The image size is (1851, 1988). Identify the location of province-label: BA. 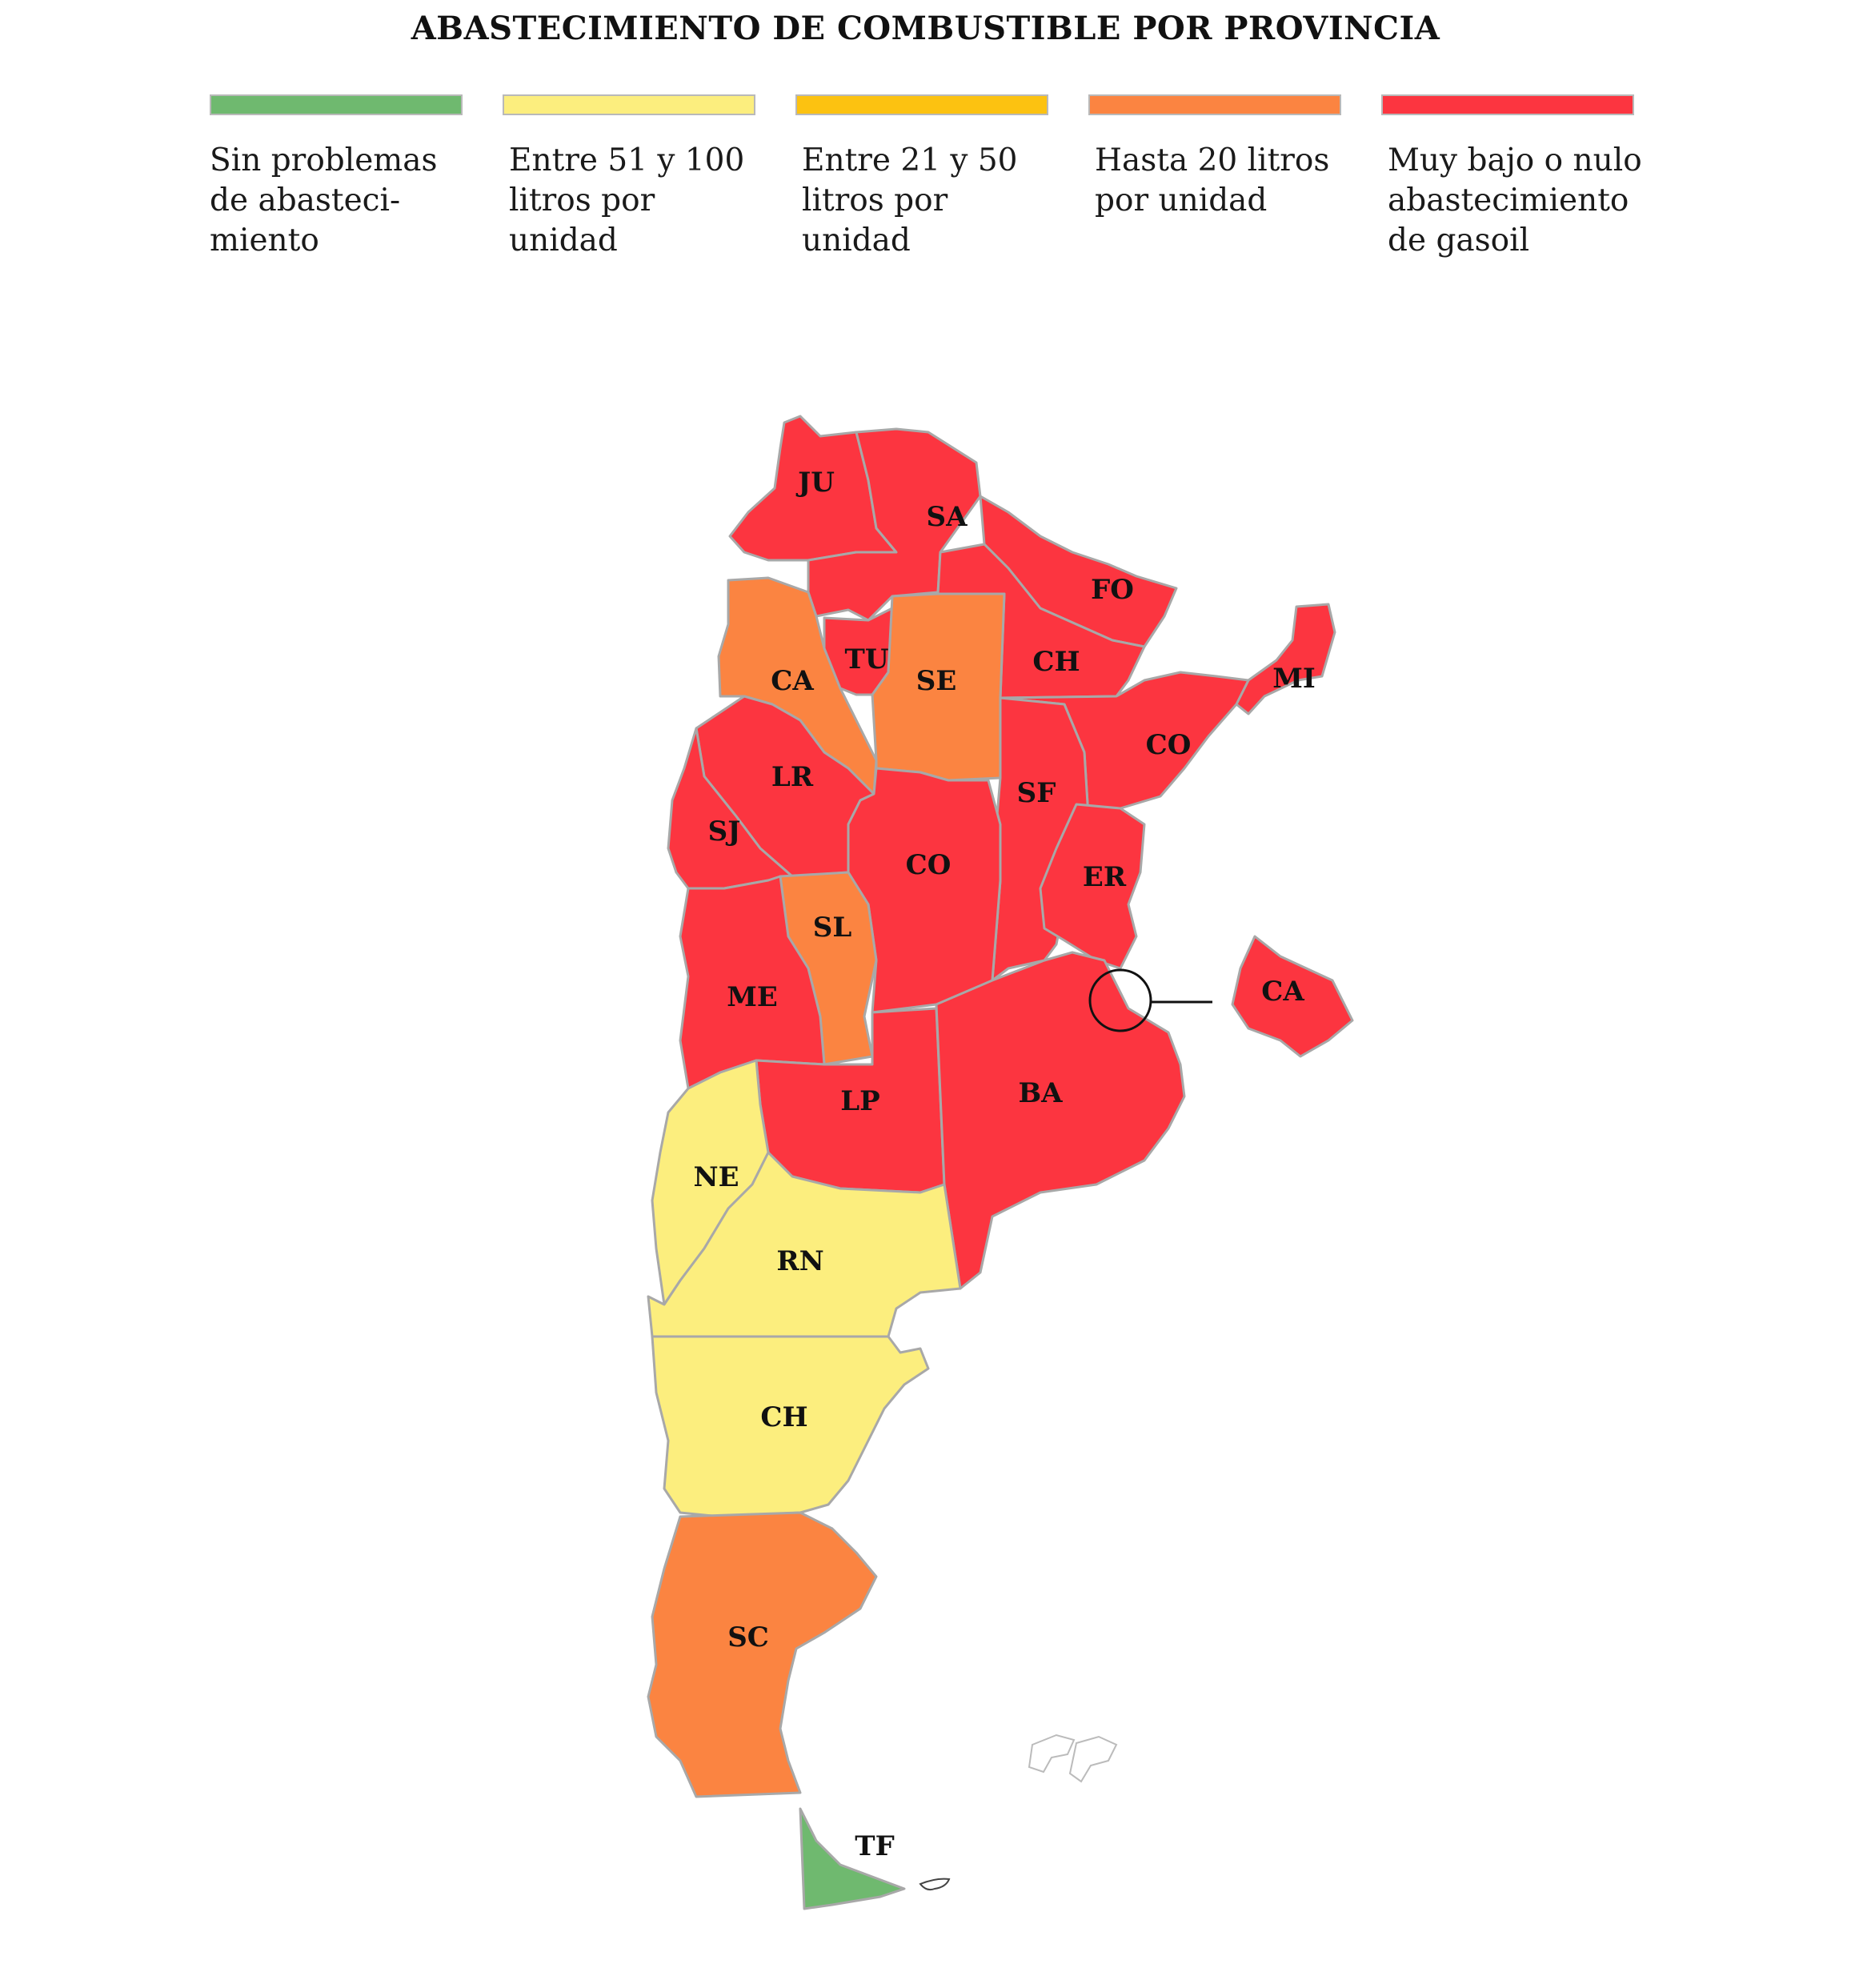
(1040, 1093).